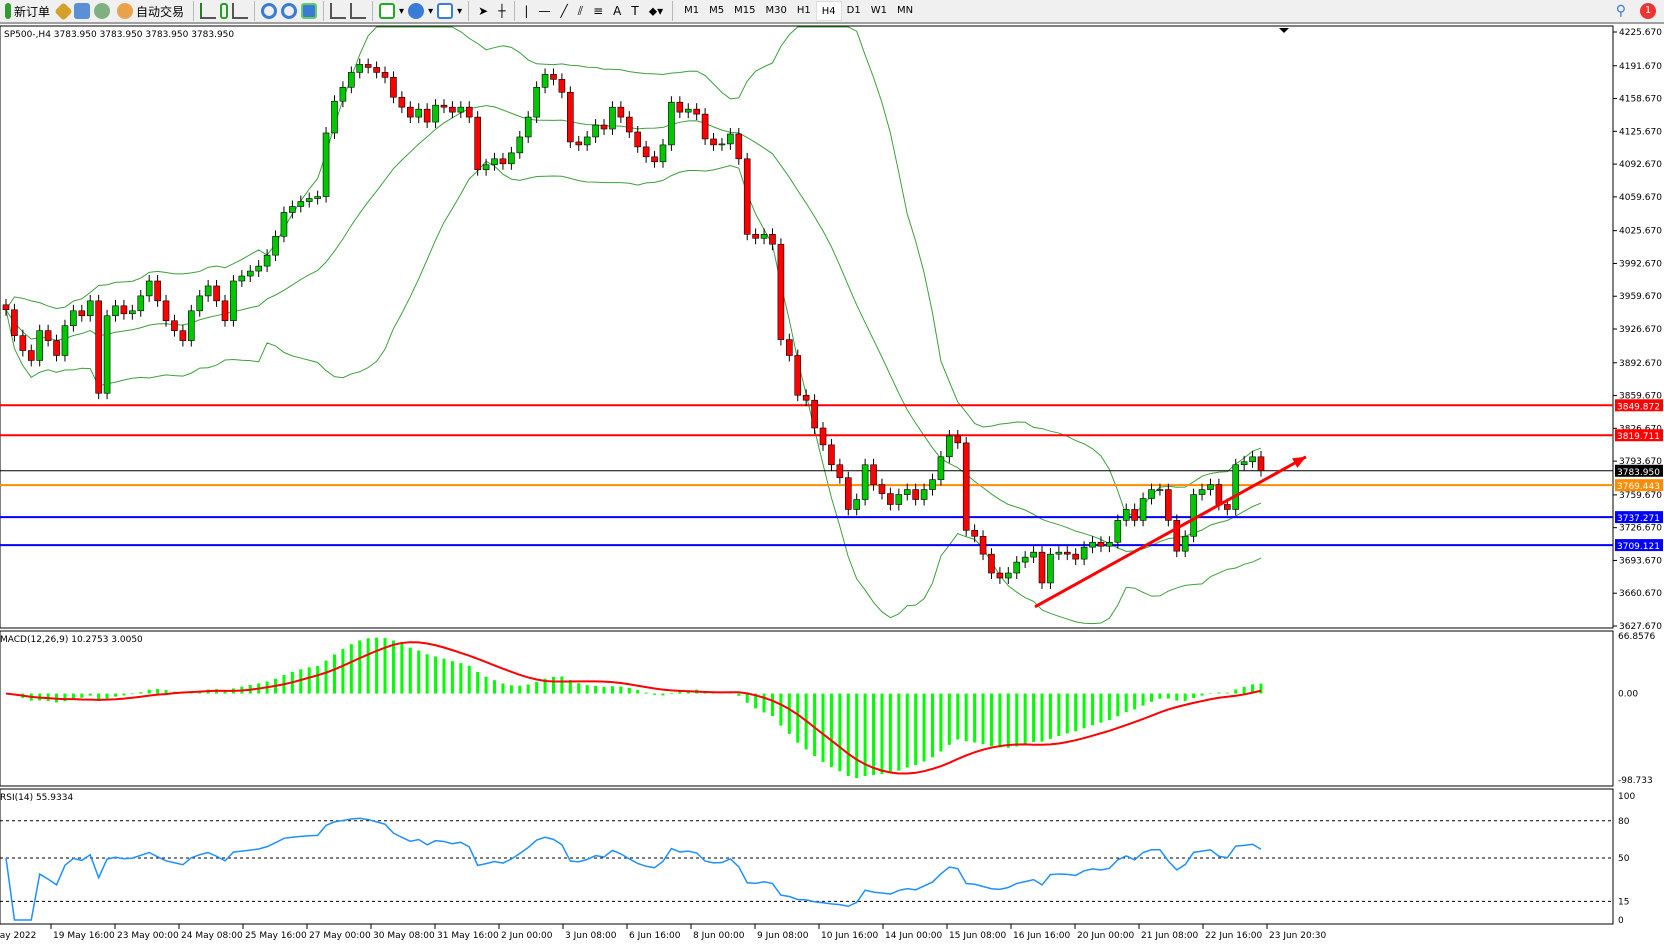  What do you see at coordinates (1284, 30) in the screenshot?
I see `chart-shift-marker-icon` at bounding box center [1284, 30].